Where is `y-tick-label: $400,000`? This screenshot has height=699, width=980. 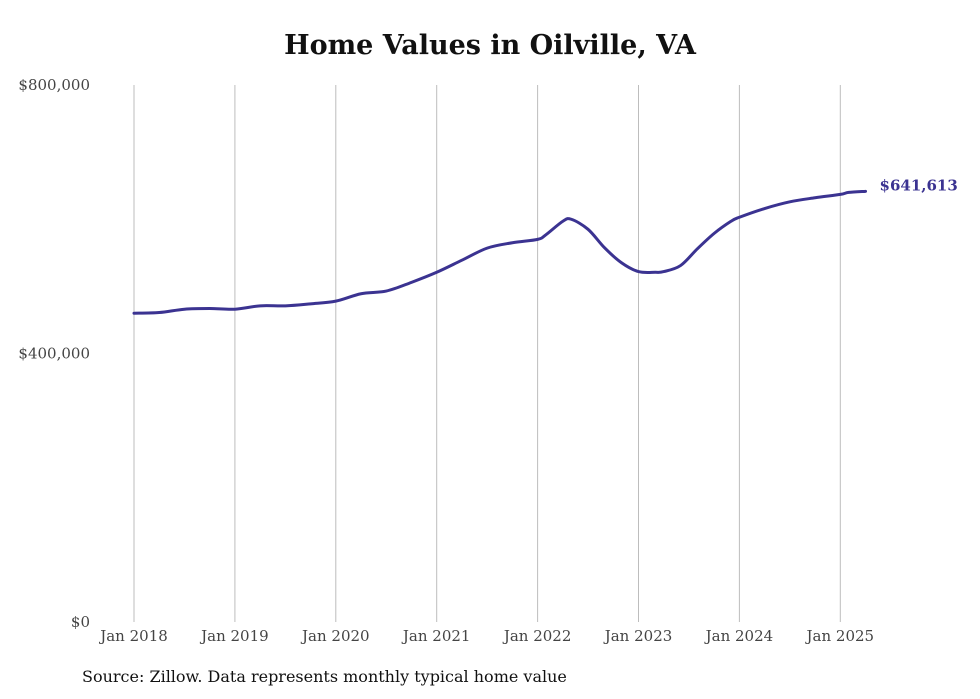 y-tick-label: $400,000 is located at coordinates (54, 354).